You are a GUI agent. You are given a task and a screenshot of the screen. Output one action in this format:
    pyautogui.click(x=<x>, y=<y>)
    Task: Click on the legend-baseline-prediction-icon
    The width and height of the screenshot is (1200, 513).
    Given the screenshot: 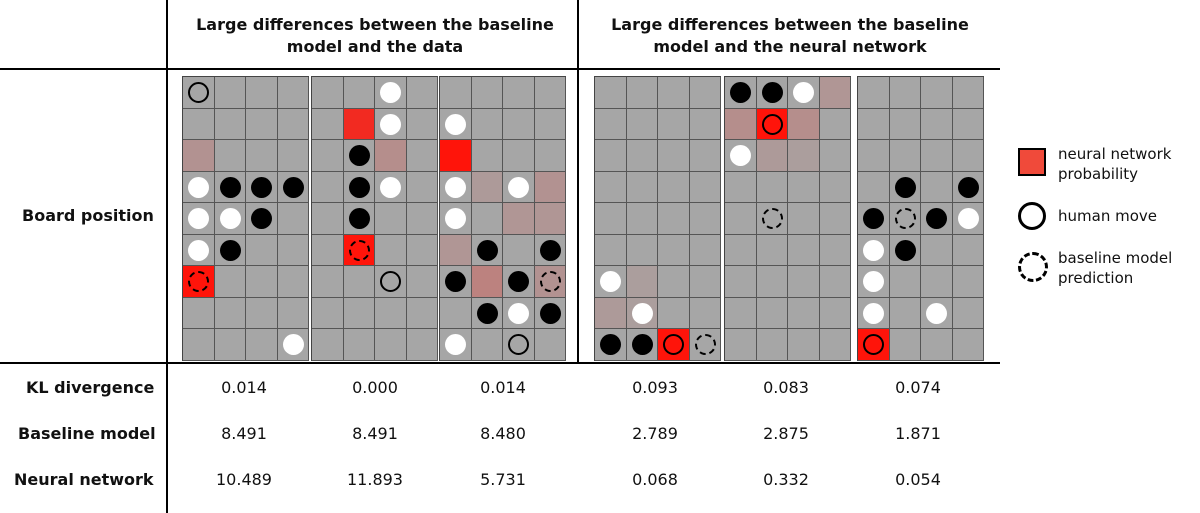 What is the action you would take?
    pyautogui.click(x=1033, y=267)
    